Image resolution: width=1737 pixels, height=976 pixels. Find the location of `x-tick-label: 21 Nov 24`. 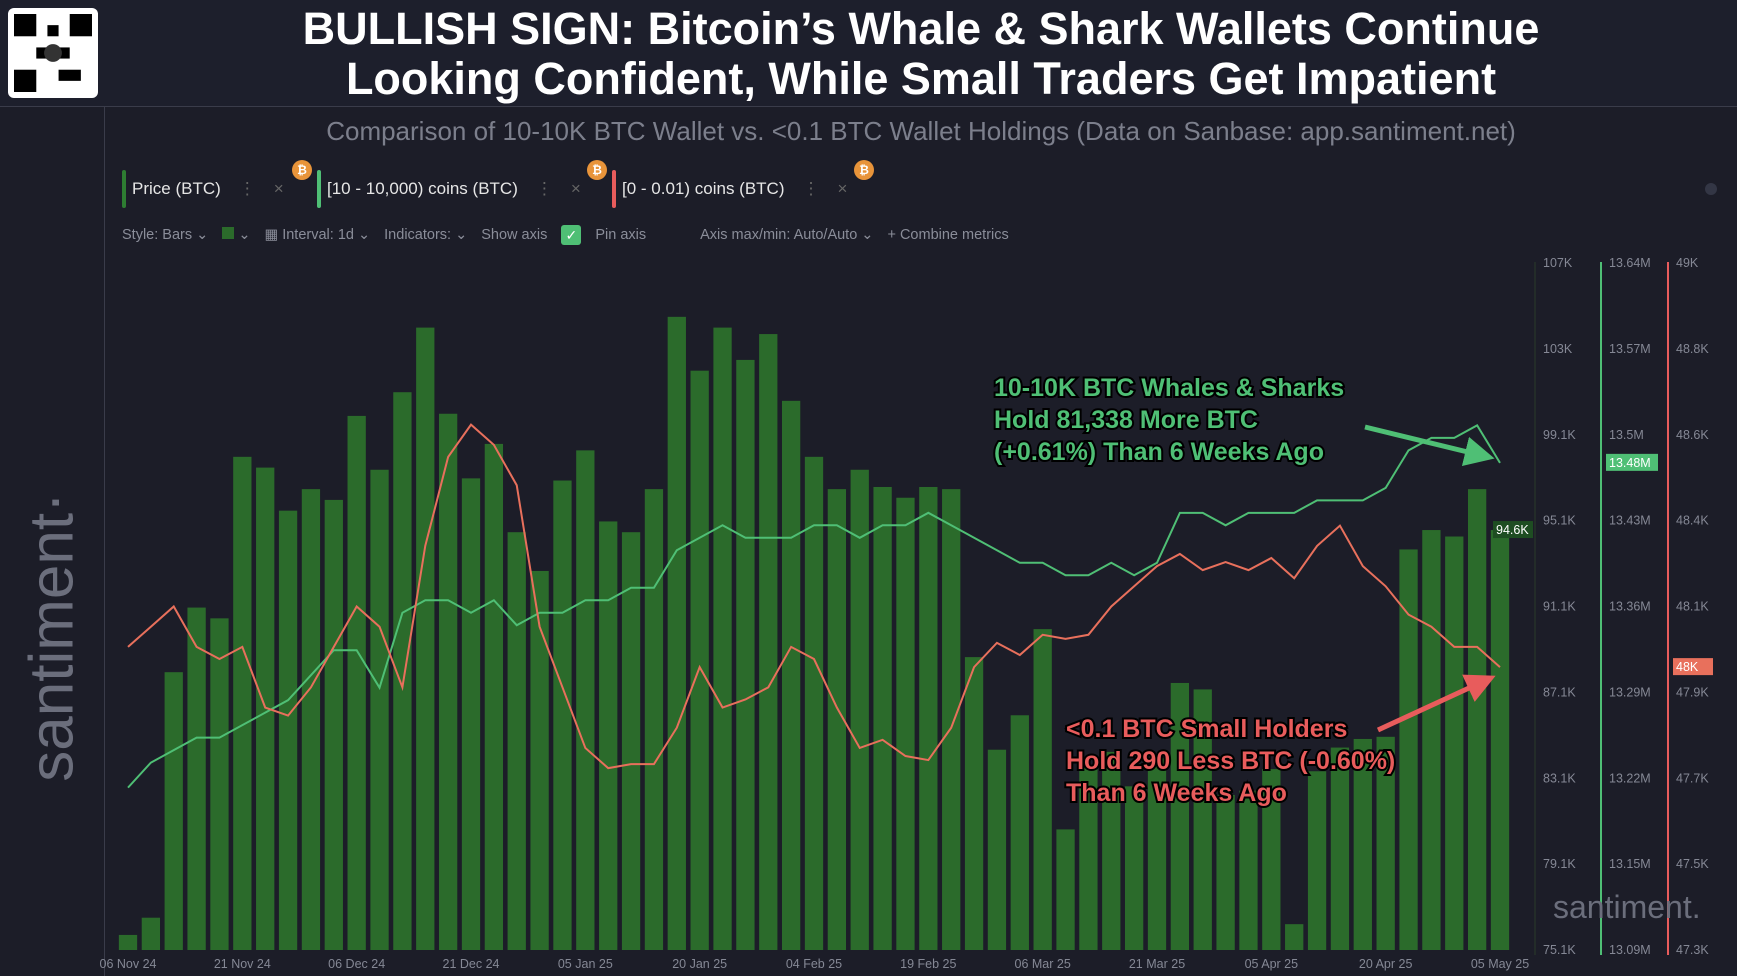

x-tick-label: 21 Nov 24 is located at coordinates (242, 964).